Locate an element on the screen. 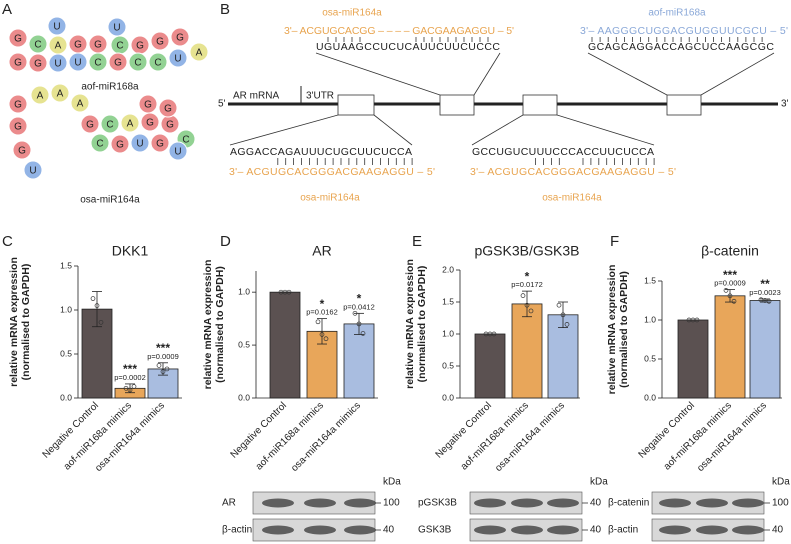 Image resolution: width=791 pixels, height=544 pixels. chart-title: DKK1 is located at coordinates (130, 251).